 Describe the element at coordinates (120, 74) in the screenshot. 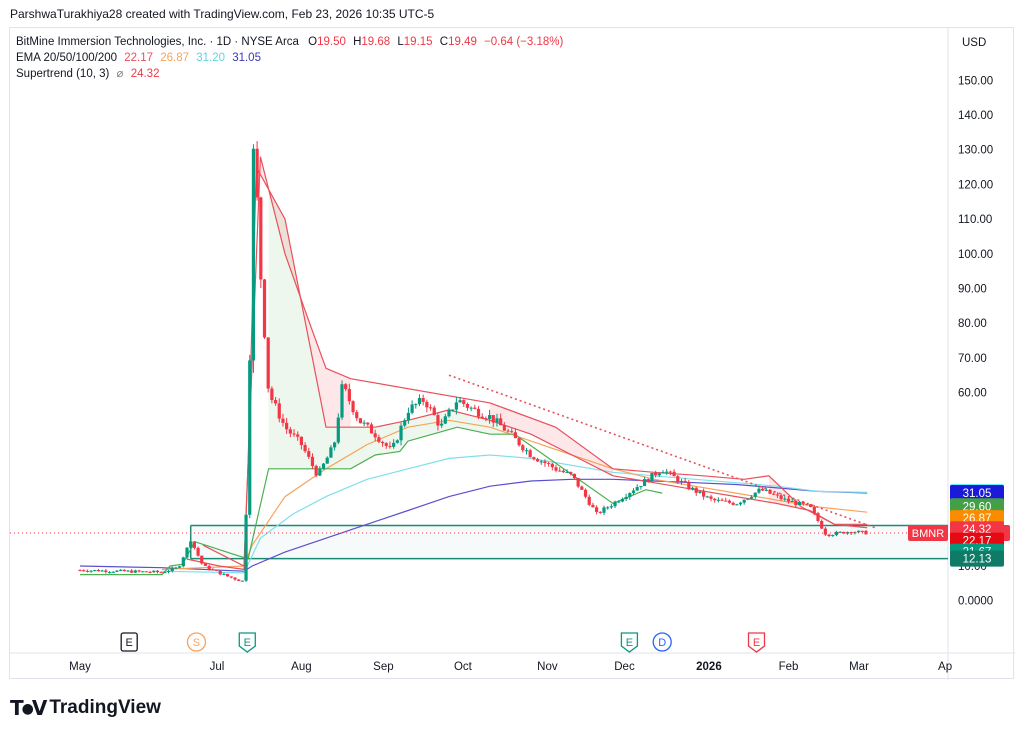

I see `hidden-eye-icon: ⌀` at that location.